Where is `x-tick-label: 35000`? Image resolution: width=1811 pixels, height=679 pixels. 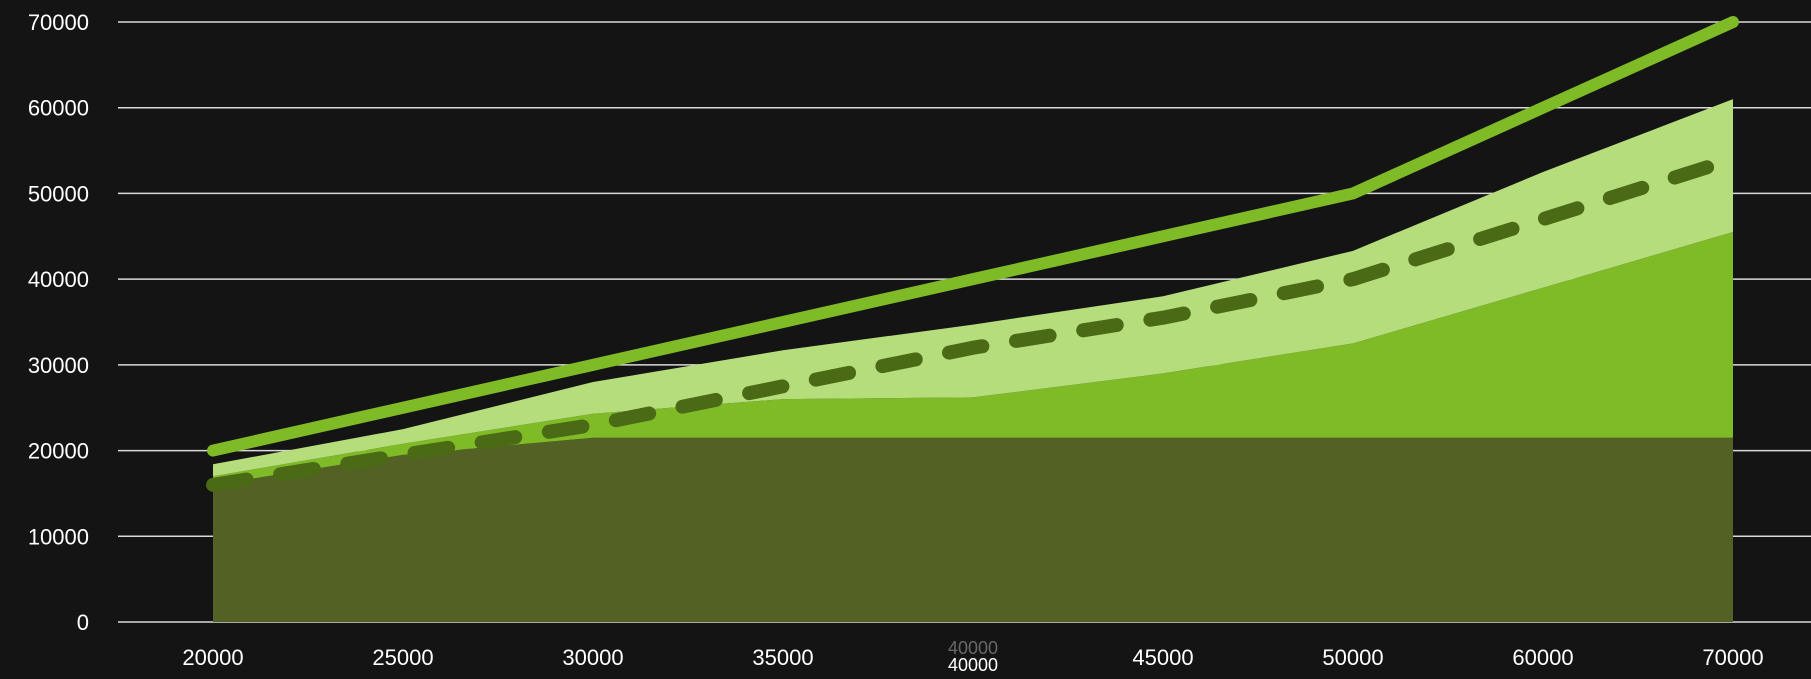 x-tick-label: 35000 is located at coordinates (782, 657).